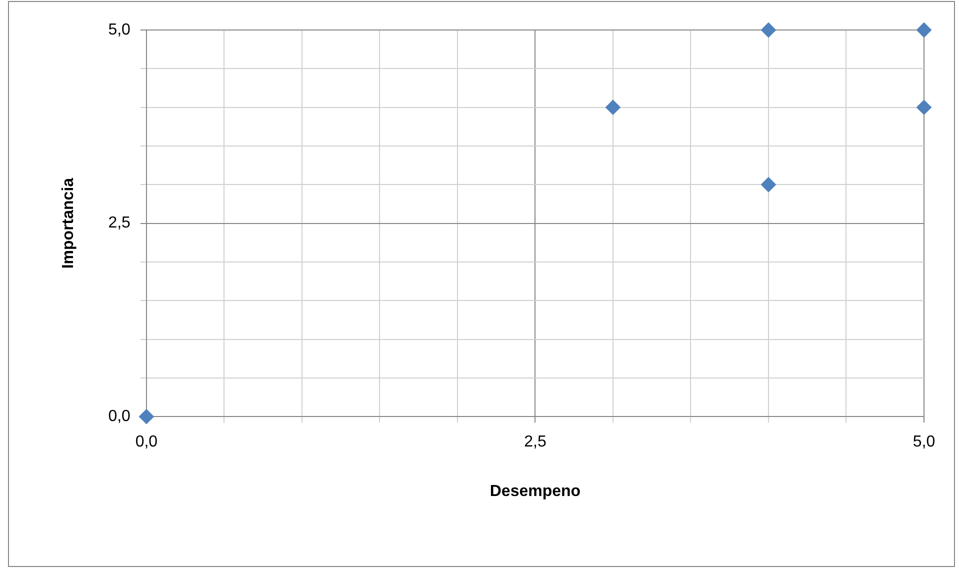  Describe the element at coordinates (535, 442) in the screenshot. I see `x-tick-label: 2,5` at that location.